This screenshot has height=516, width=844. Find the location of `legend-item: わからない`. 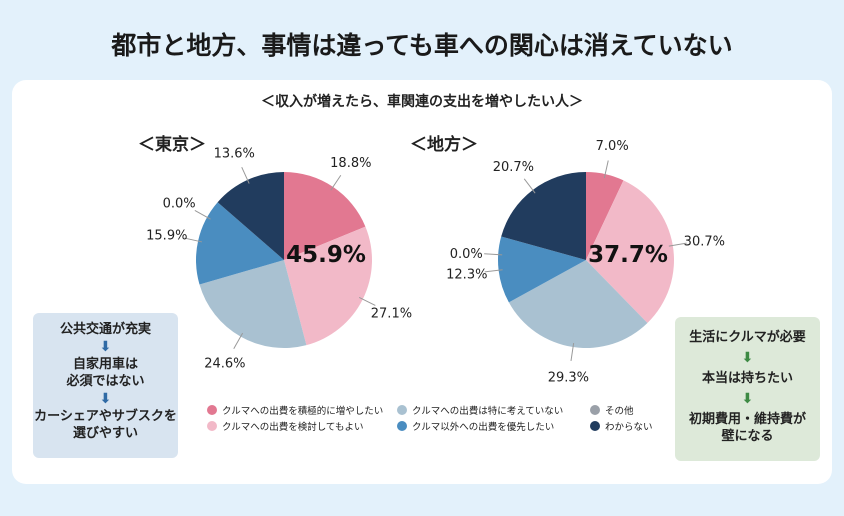

legend-item: わからない is located at coordinates (621, 426).